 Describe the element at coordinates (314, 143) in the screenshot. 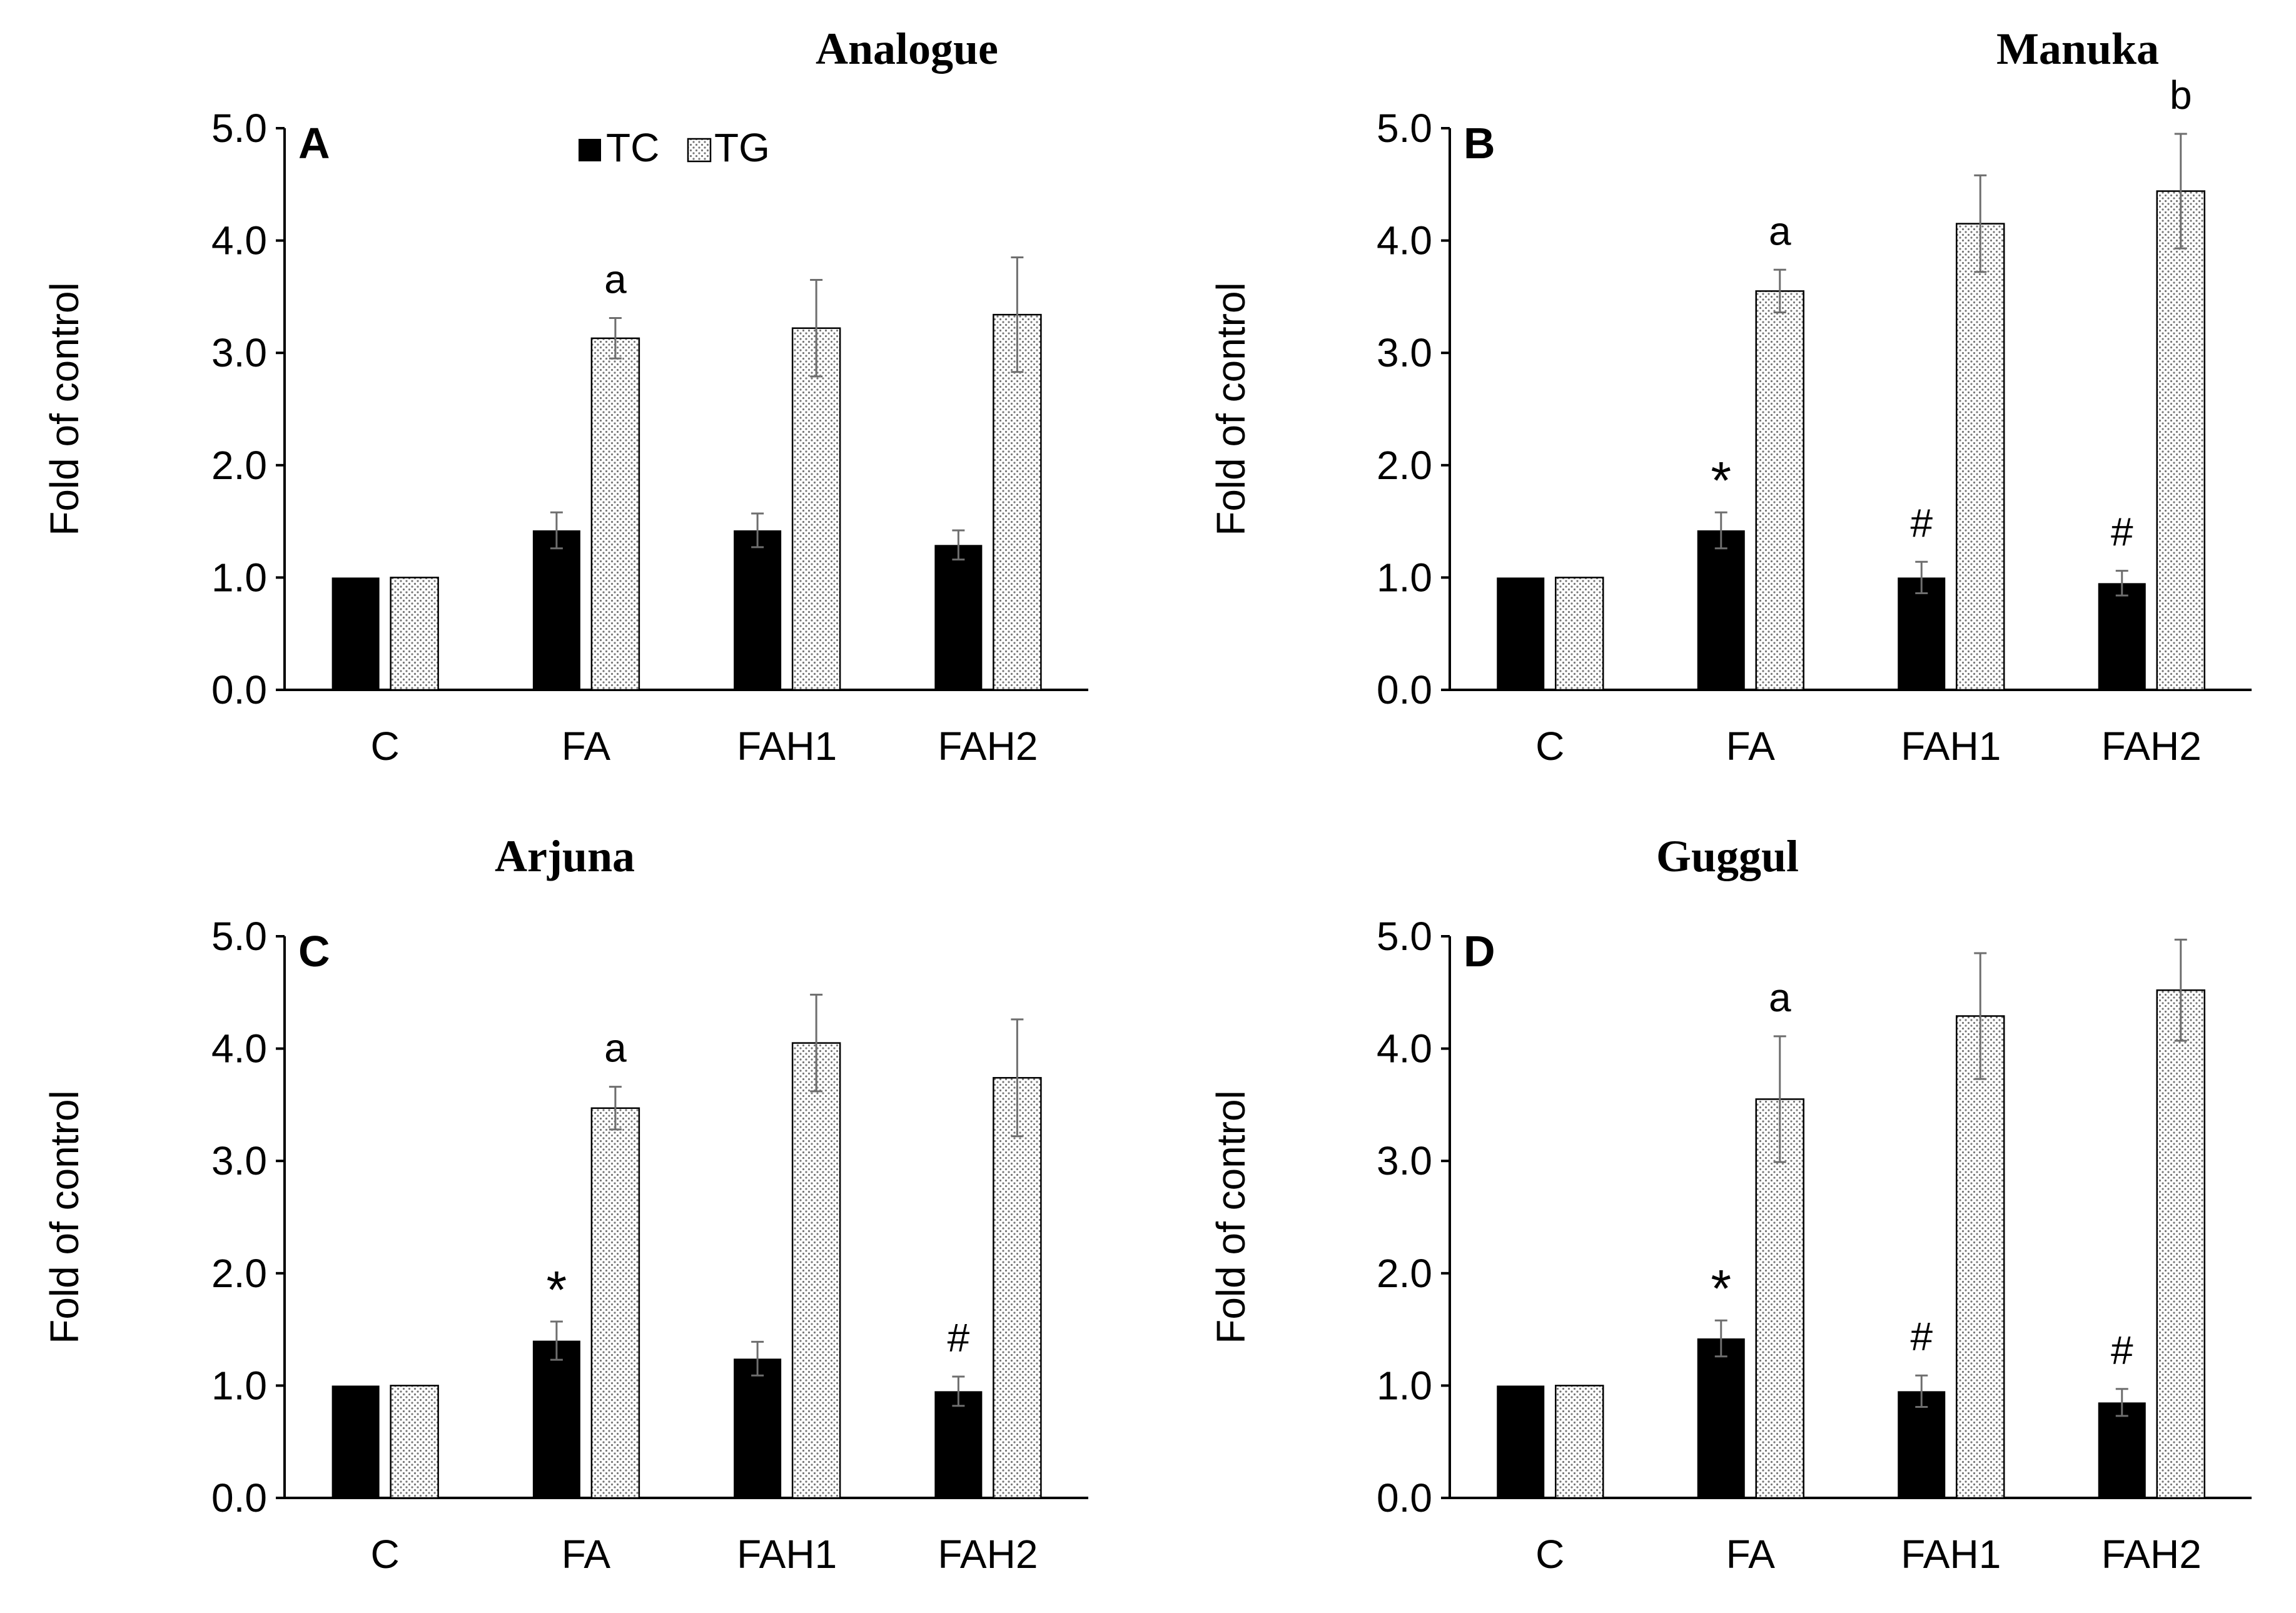

I see `panel-letter: A` at that location.